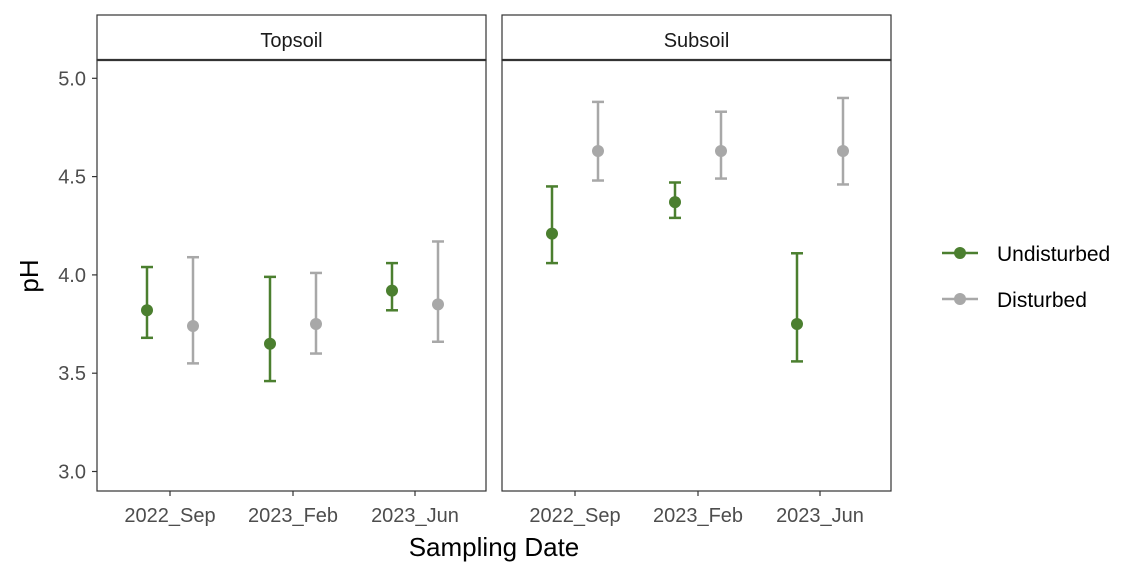 The image size is (1126, 562). I want to click on x-axis-title: Sampling Date, so click(494, 547).